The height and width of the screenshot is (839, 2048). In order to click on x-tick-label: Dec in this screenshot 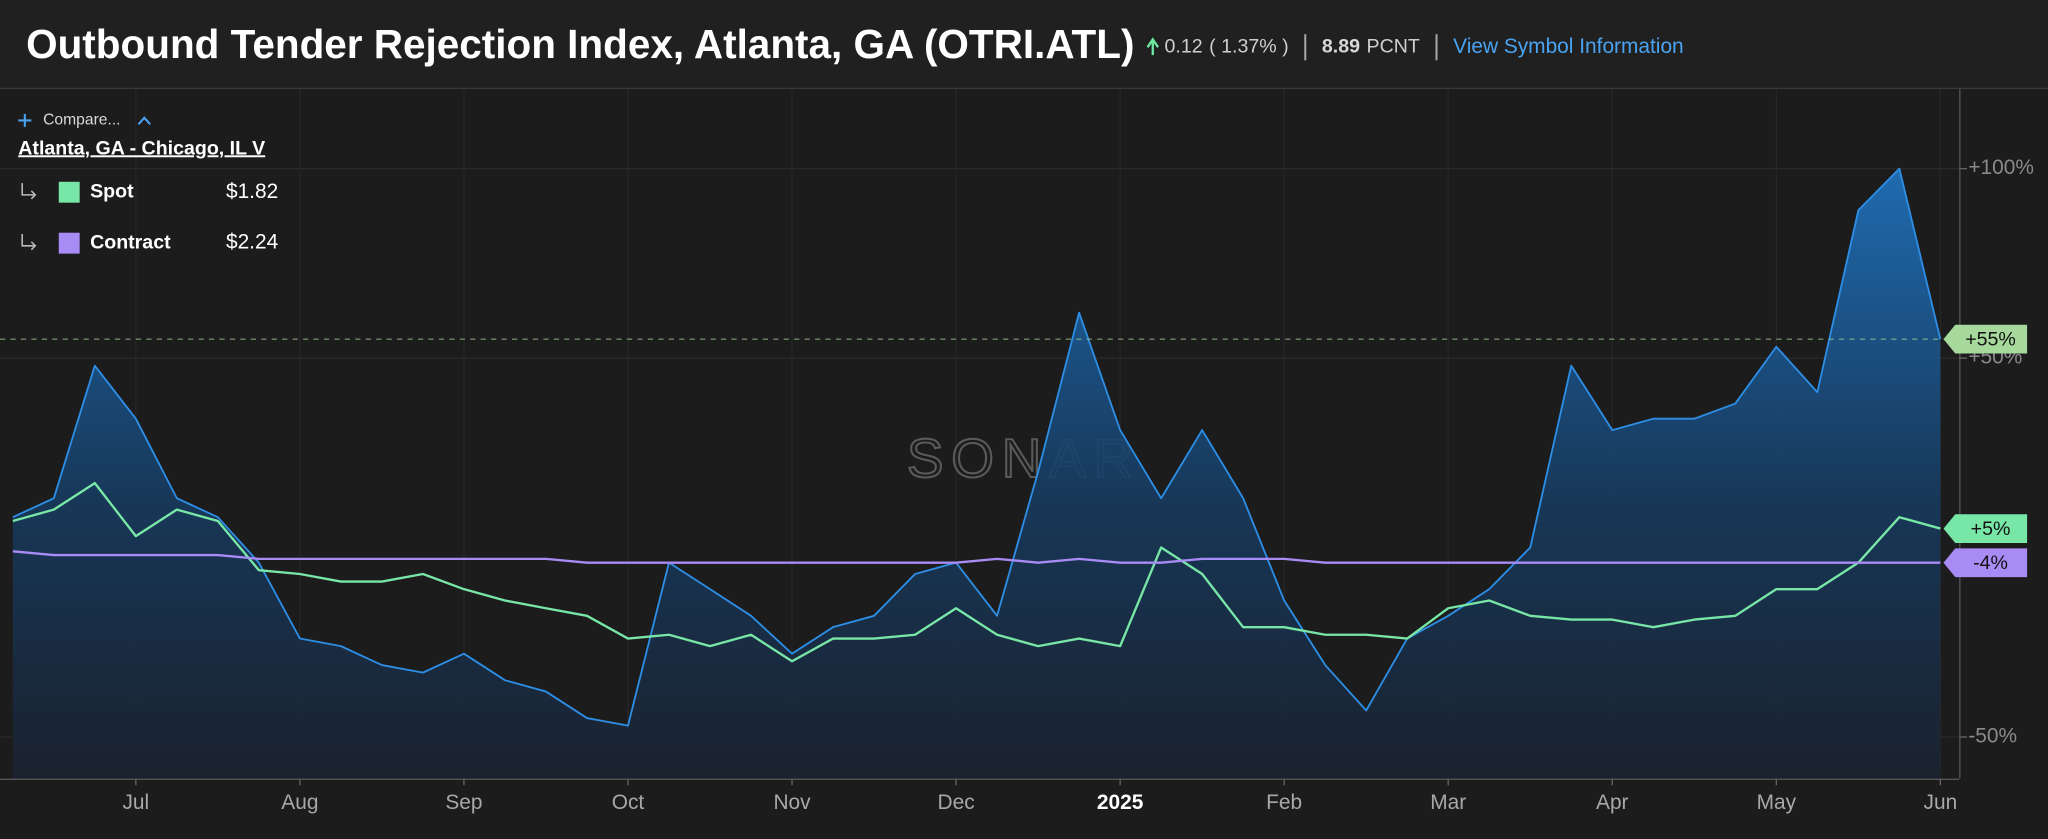, I will do `click(956, 802)`.